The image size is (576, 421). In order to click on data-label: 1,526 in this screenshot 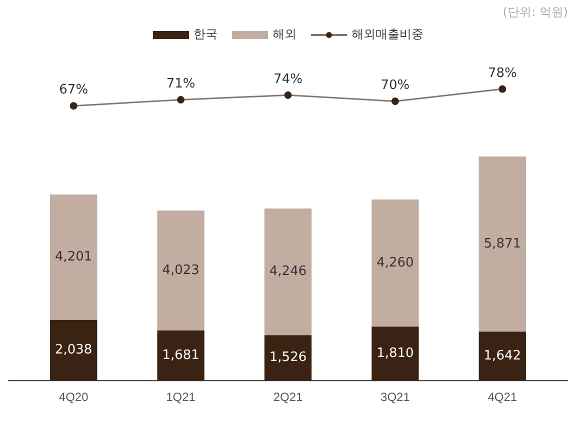, I will do `click(288, 358)`.